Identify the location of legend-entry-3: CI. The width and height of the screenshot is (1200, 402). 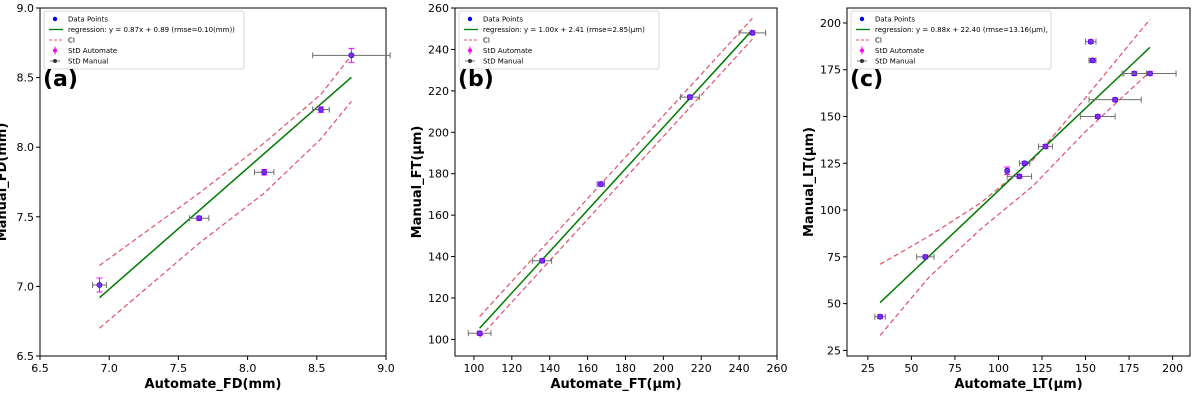
(71, 41).